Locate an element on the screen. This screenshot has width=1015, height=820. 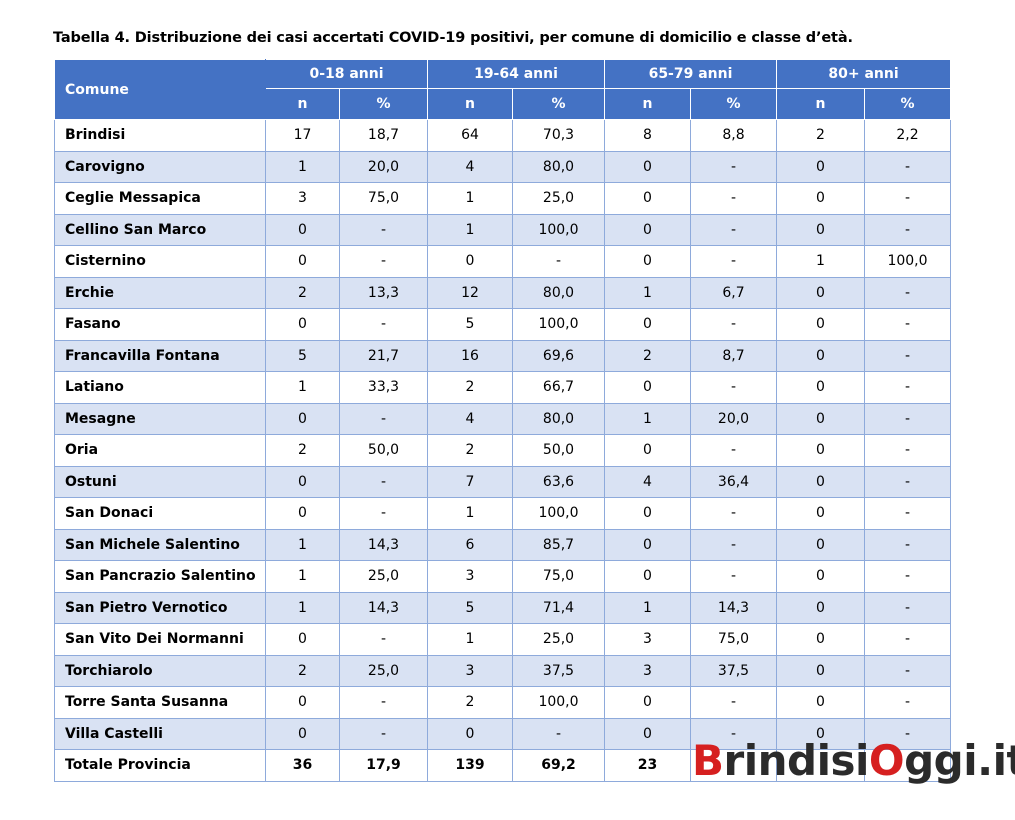
table-cell: 37,5 is located at coordinates (733, 670).